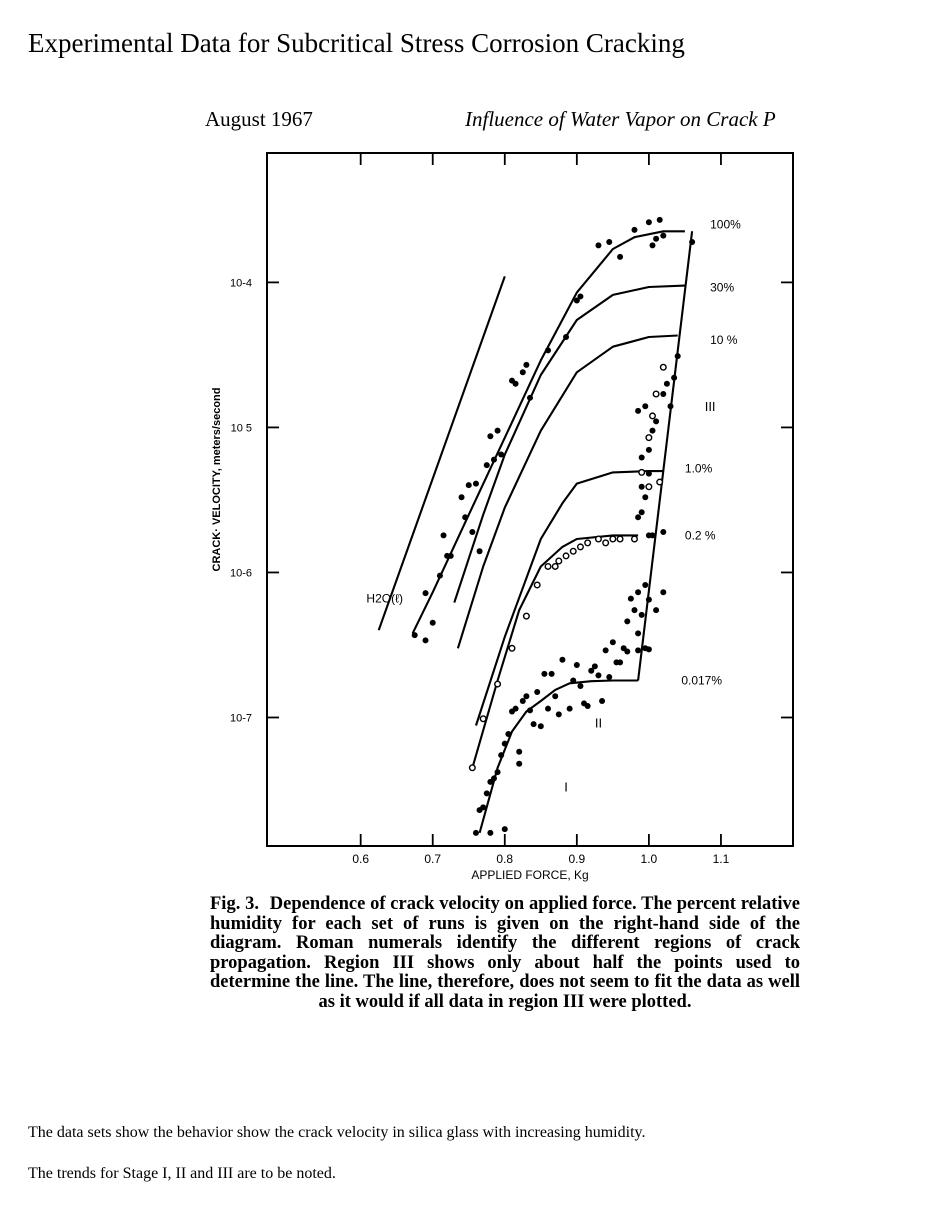 This screenshot has height=1232, width=952. Describe the element at coordinates (241, 718) in the screenshot. I see `y-tick-label: 10-7` at that location.